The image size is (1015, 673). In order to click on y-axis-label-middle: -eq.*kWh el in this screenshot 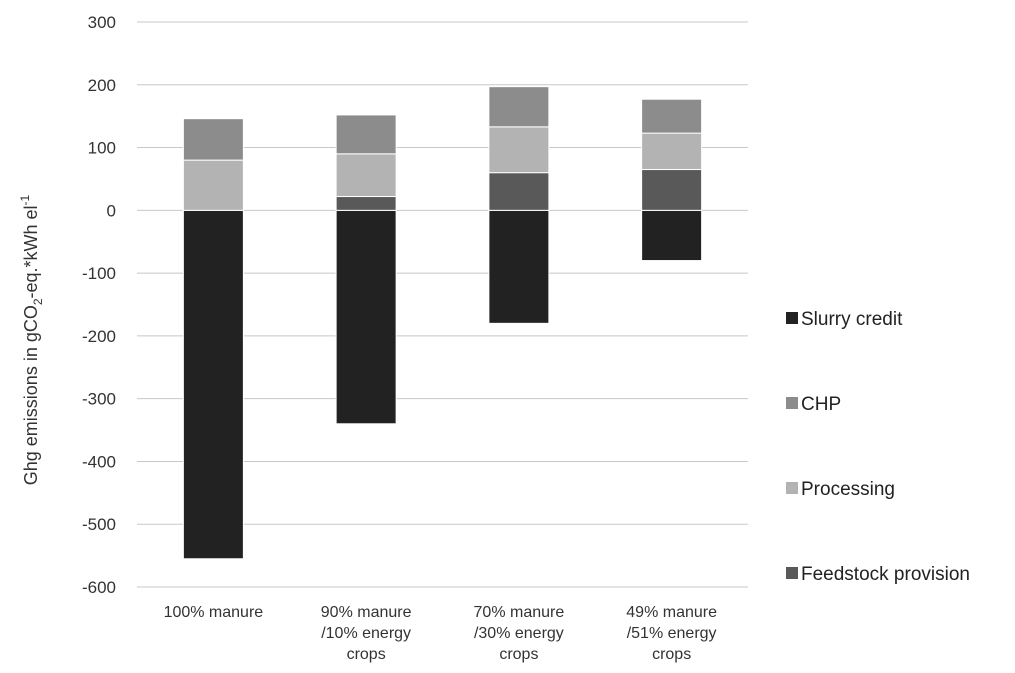, I will do `click(31, 251)`.